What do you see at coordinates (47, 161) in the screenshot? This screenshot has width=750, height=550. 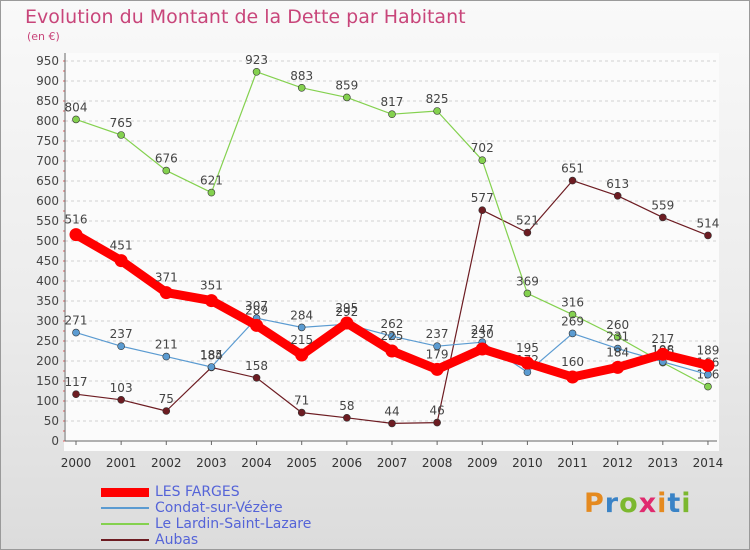 I see `y-tick-label: 700` at bounding box center [47, 161].